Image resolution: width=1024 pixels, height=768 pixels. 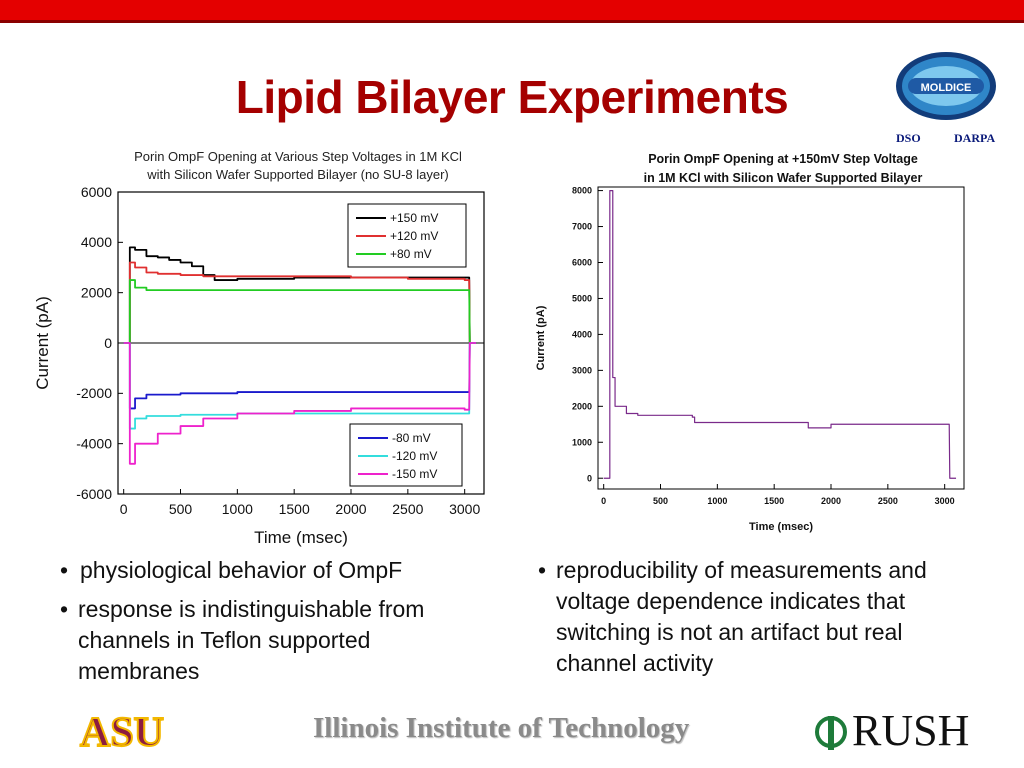 What do you see at coordinates (414, 236) in the screenshot?
I see `lc-legend-label: +120 mV` at bounding box center [414, 236].